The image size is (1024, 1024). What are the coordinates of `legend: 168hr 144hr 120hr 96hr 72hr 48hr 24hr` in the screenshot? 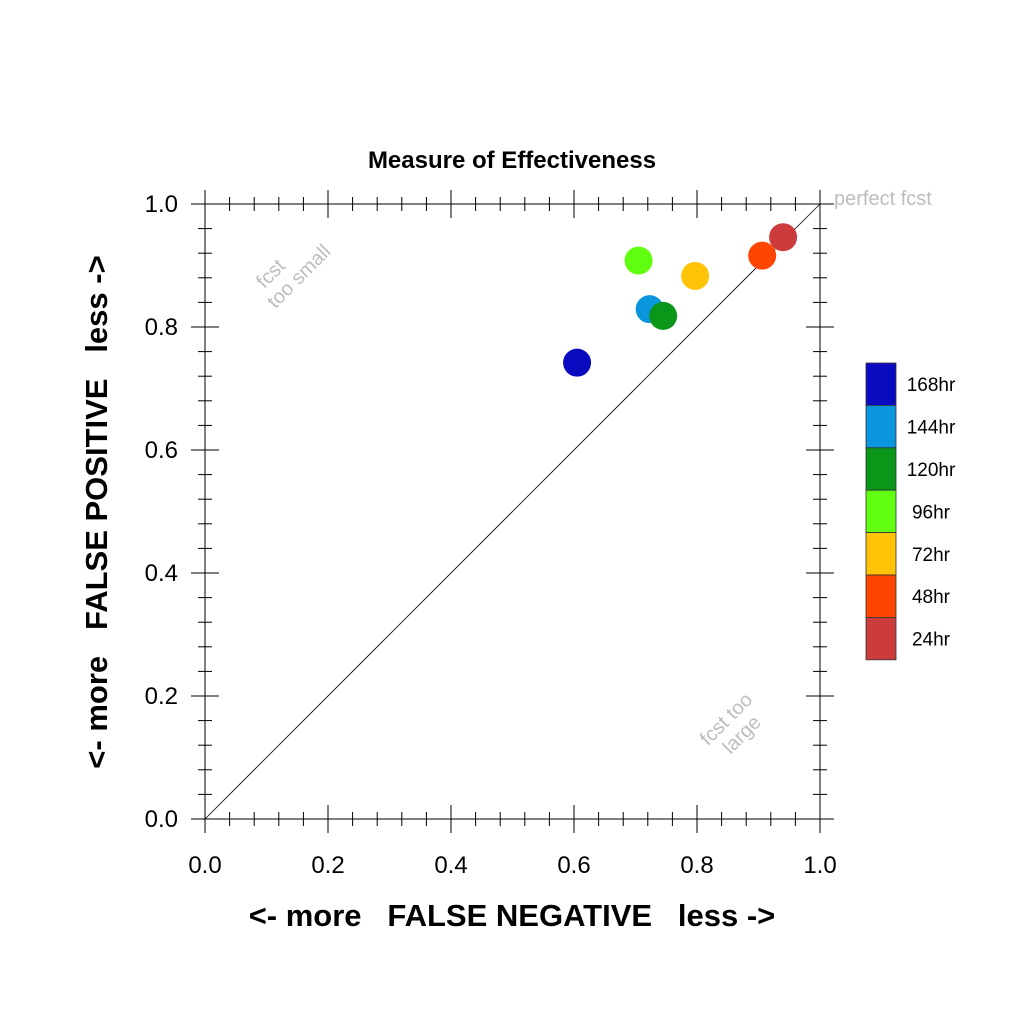 It's located at (910, 511).